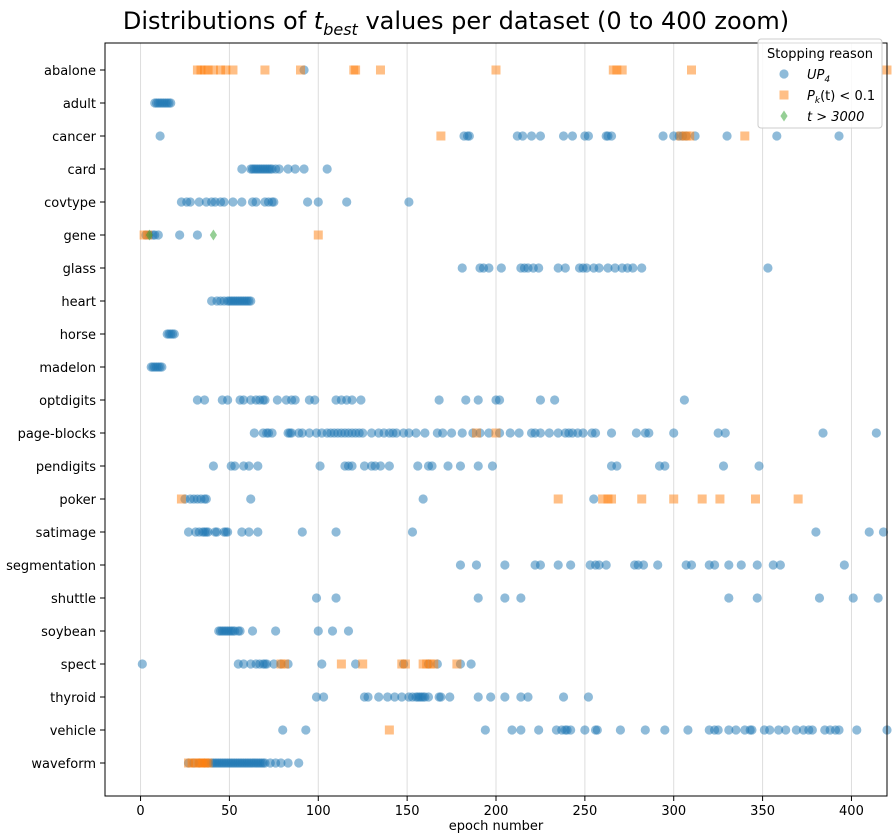 The height and width of the screenshot is (840, 893). Describe the element at coordinates (180, 235) in the screenshot. I see `UP4-point-gene` at that location.